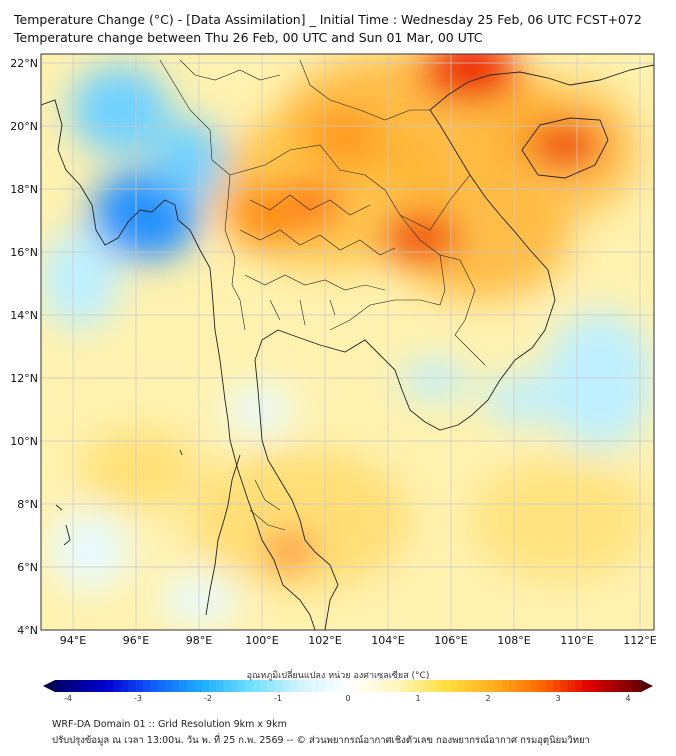 Image resolution: width=676 pixels, height=756 pixels. Describe the element at coordinates (27, 504) in the screenshot. I see `lat-tick-label: 8°N` at that location.